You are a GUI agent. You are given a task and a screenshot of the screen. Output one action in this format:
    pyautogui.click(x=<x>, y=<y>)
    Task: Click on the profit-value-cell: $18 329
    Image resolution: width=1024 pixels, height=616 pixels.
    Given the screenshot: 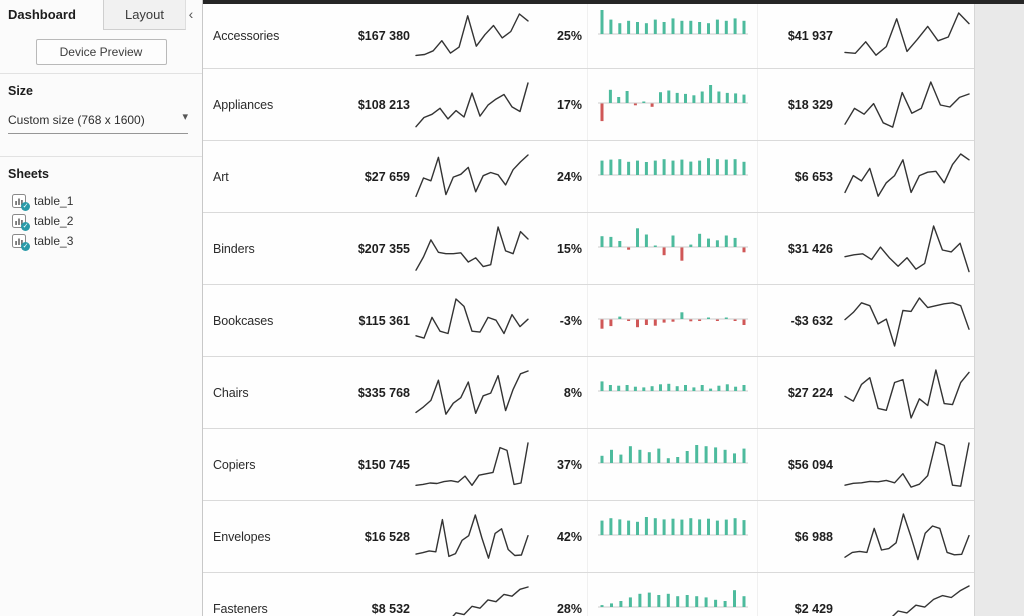 What is the action you would take?
    pyautogui.click(x=810, y=104)
    